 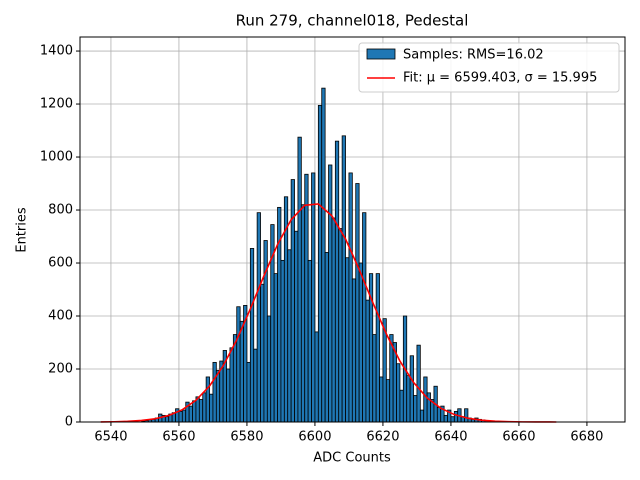 I want to click on chart-title: Run 279, channel018, Pedestal, so click(x=352, y=21).